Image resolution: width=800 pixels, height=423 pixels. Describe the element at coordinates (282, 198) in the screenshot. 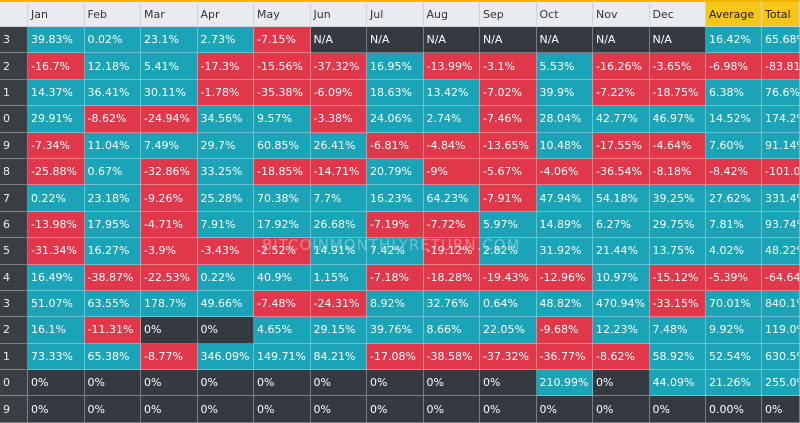

I see `return-cell: 70.38%` at that location.